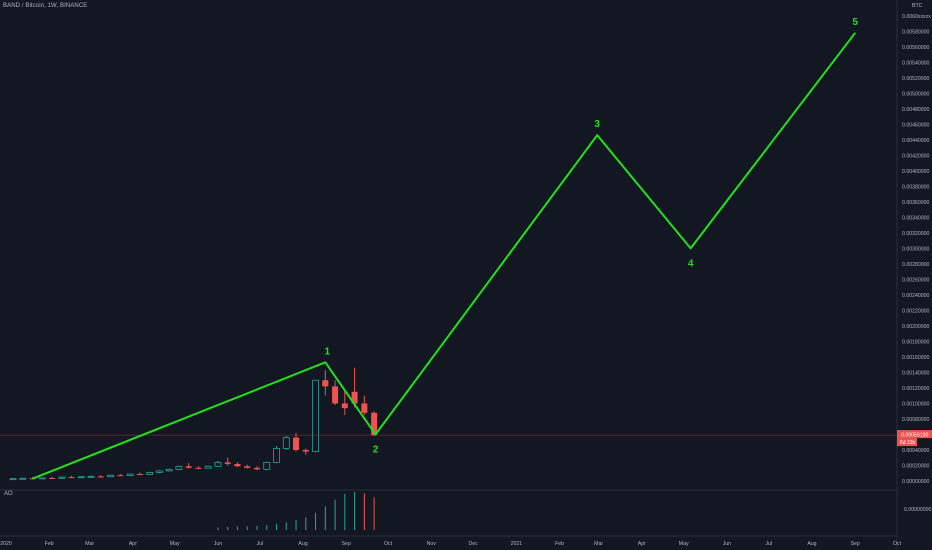 The height and width of the screenshot is (550, 932). Describe the element at coordinates (916, 110) in the screenshot. I see `y-tick-label: 0.00480000` at that location.